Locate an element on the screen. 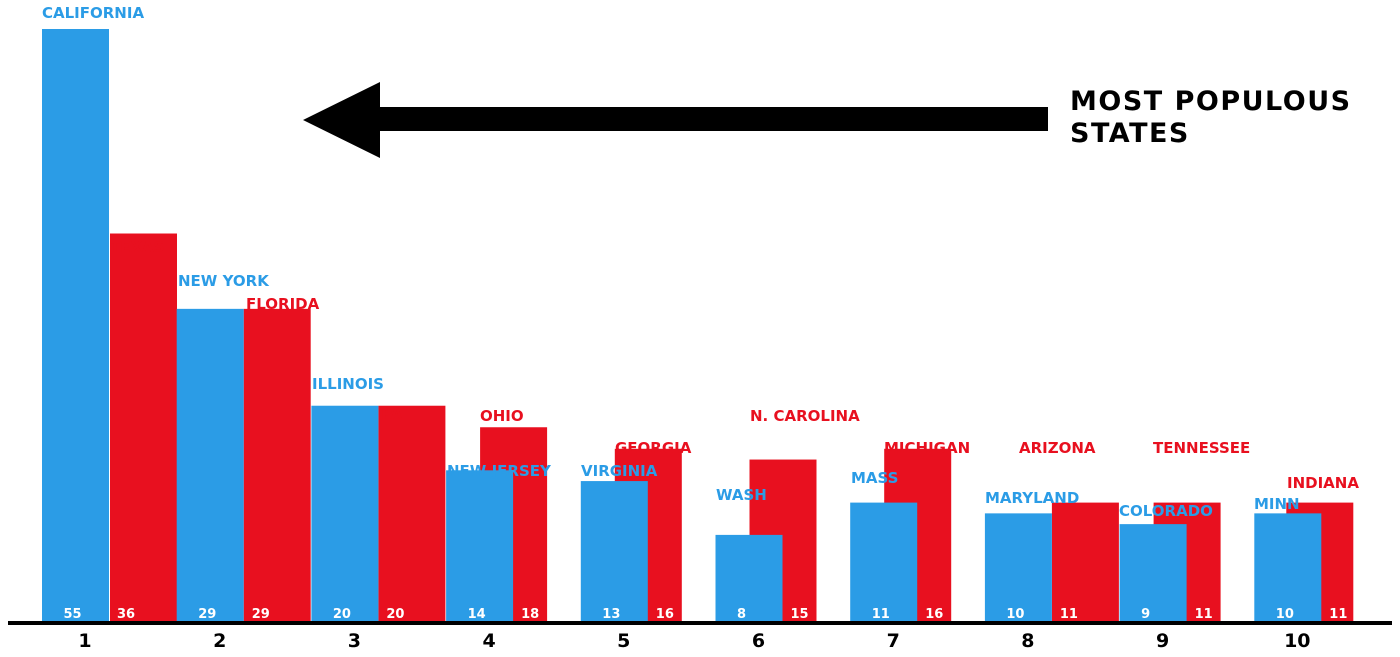 This screenshot has height=657, width=1400. value-label-blue-8: 10 is located at coordinates (1015, 614).